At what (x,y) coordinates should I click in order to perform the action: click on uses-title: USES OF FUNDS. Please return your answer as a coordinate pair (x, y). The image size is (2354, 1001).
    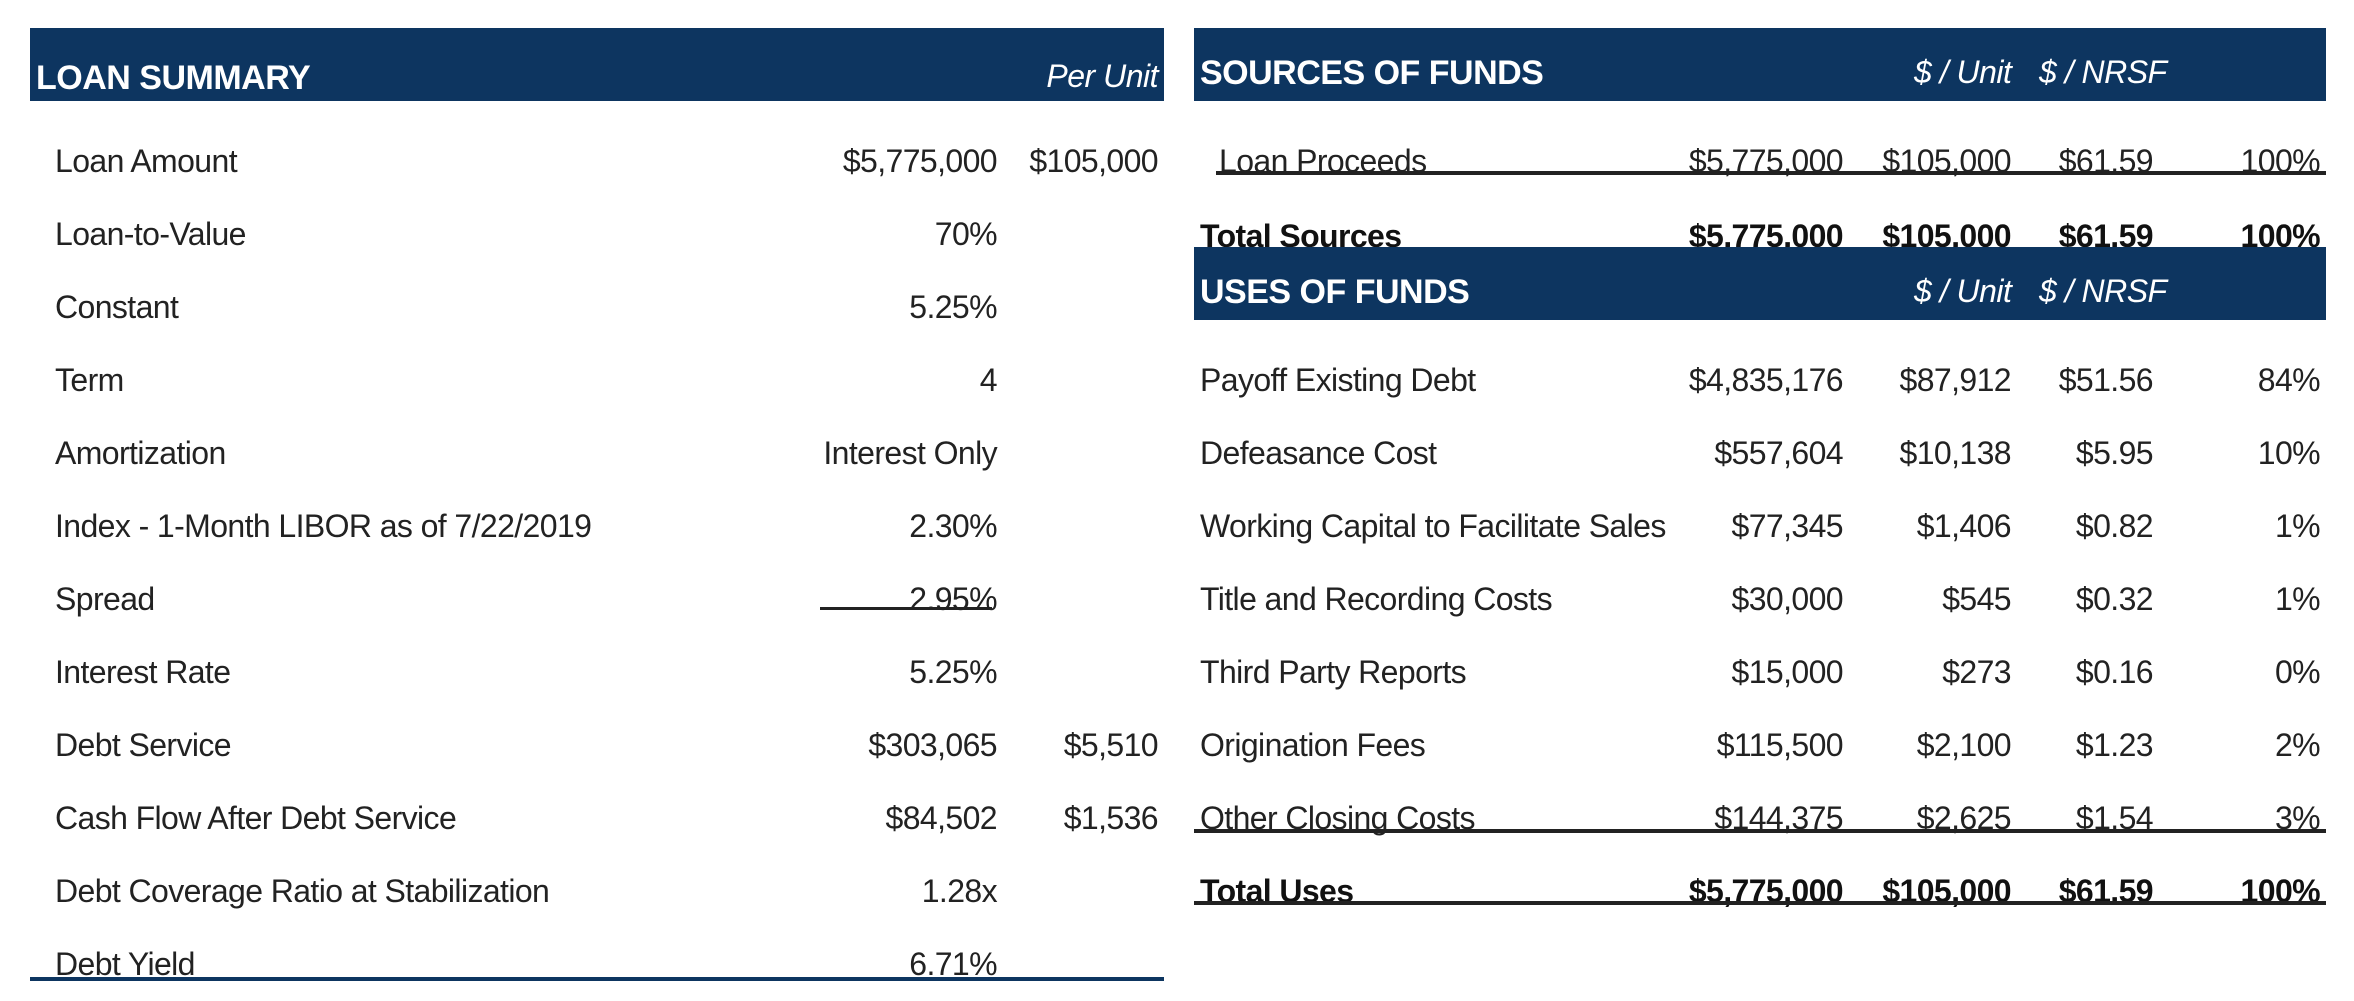
    Looking at the image, I should click on (1335, 292).